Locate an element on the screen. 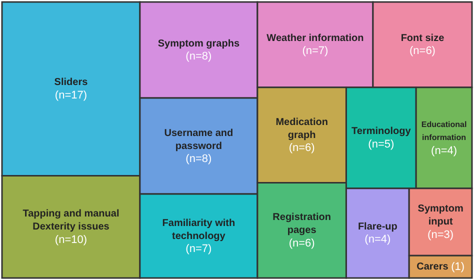 The width and height of the screenshot is (474, 280). data-label: (n=17) is located at coordinates (71, 95).